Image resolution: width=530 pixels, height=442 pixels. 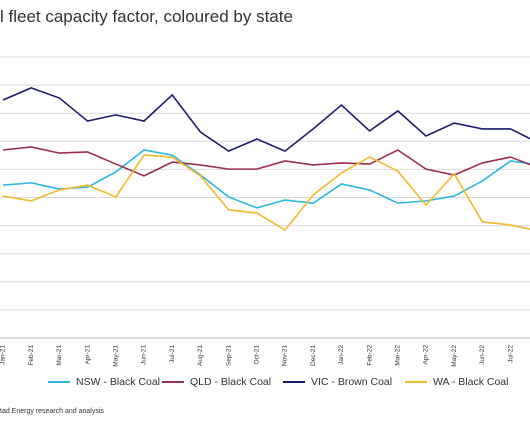 What do you see at coordinates (116, 356) in the screenshot?
I see `x-tick-label: May-21` at bounding box center [116, 356].